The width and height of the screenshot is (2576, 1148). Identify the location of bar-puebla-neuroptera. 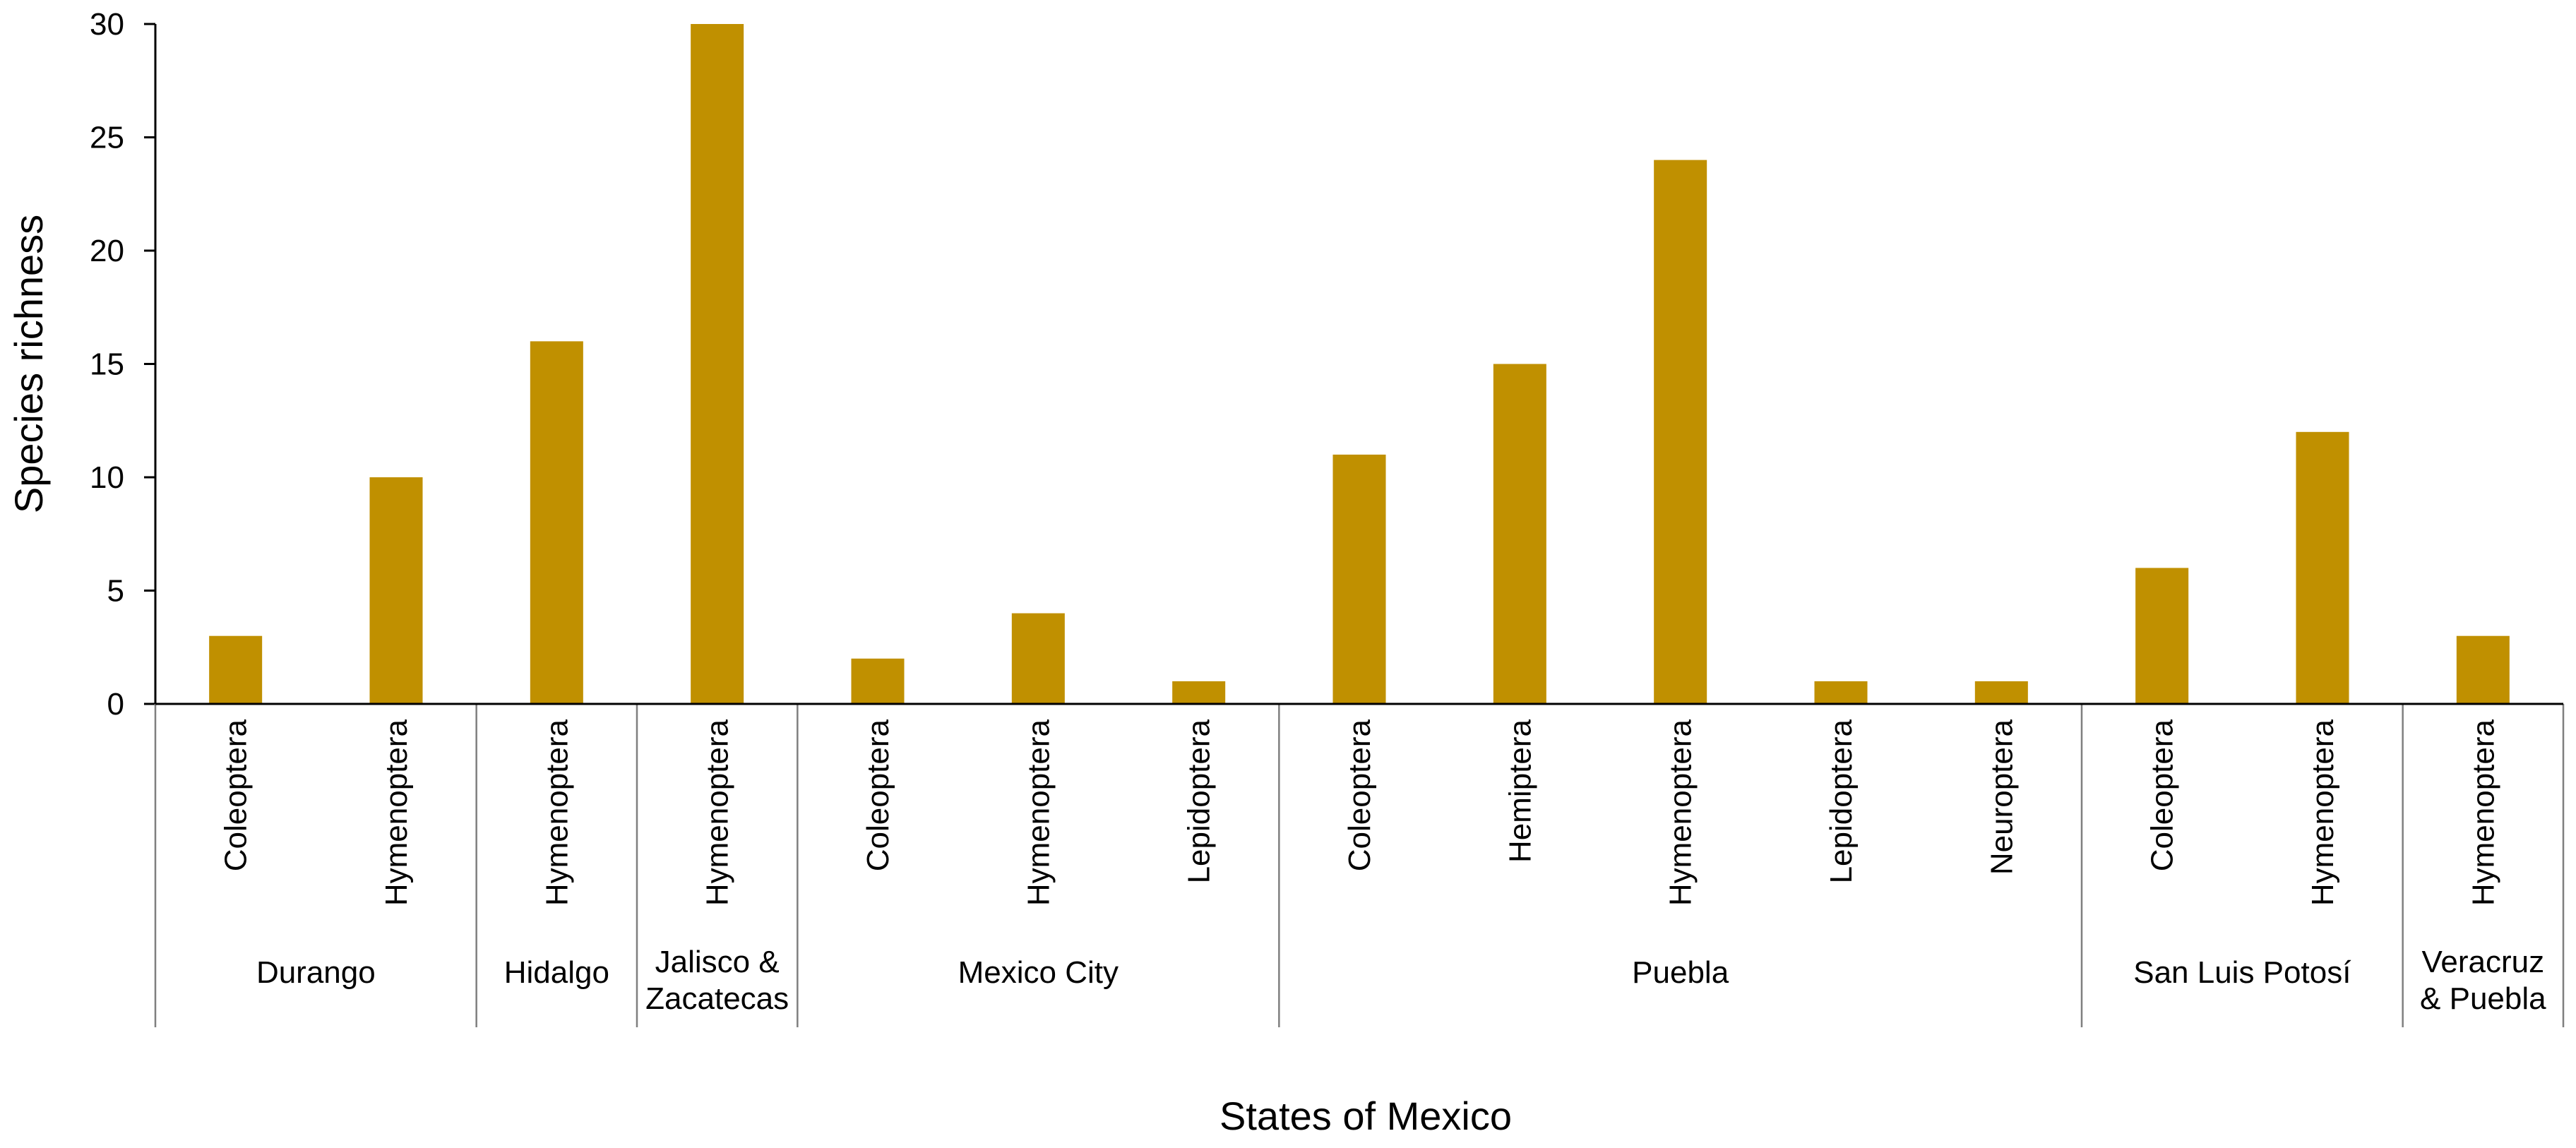
(2001, 692).